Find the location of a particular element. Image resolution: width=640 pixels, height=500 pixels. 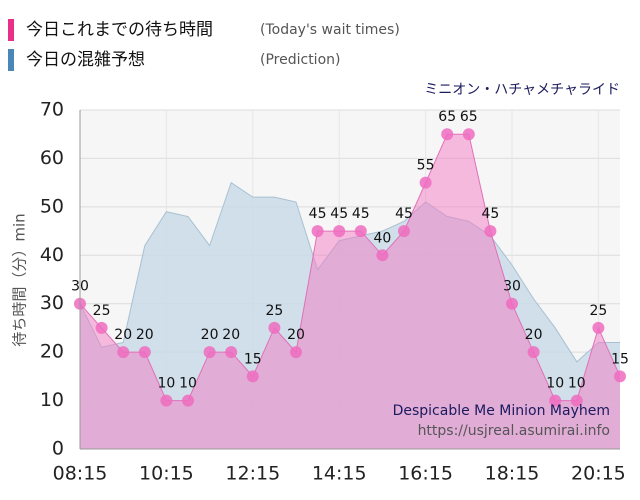

x-tick-label: 16:15 is located at coordinates (425, 474).